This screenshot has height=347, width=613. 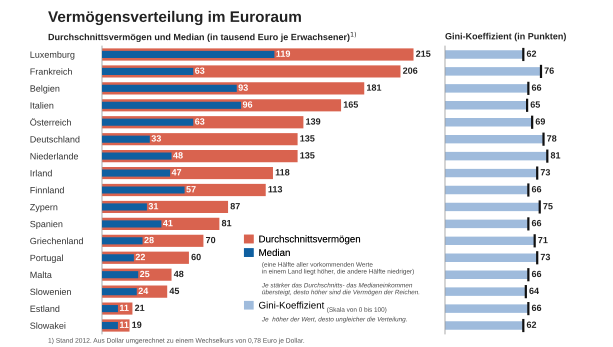 I want to click on data-label: 113, so click(x=275, y=189).